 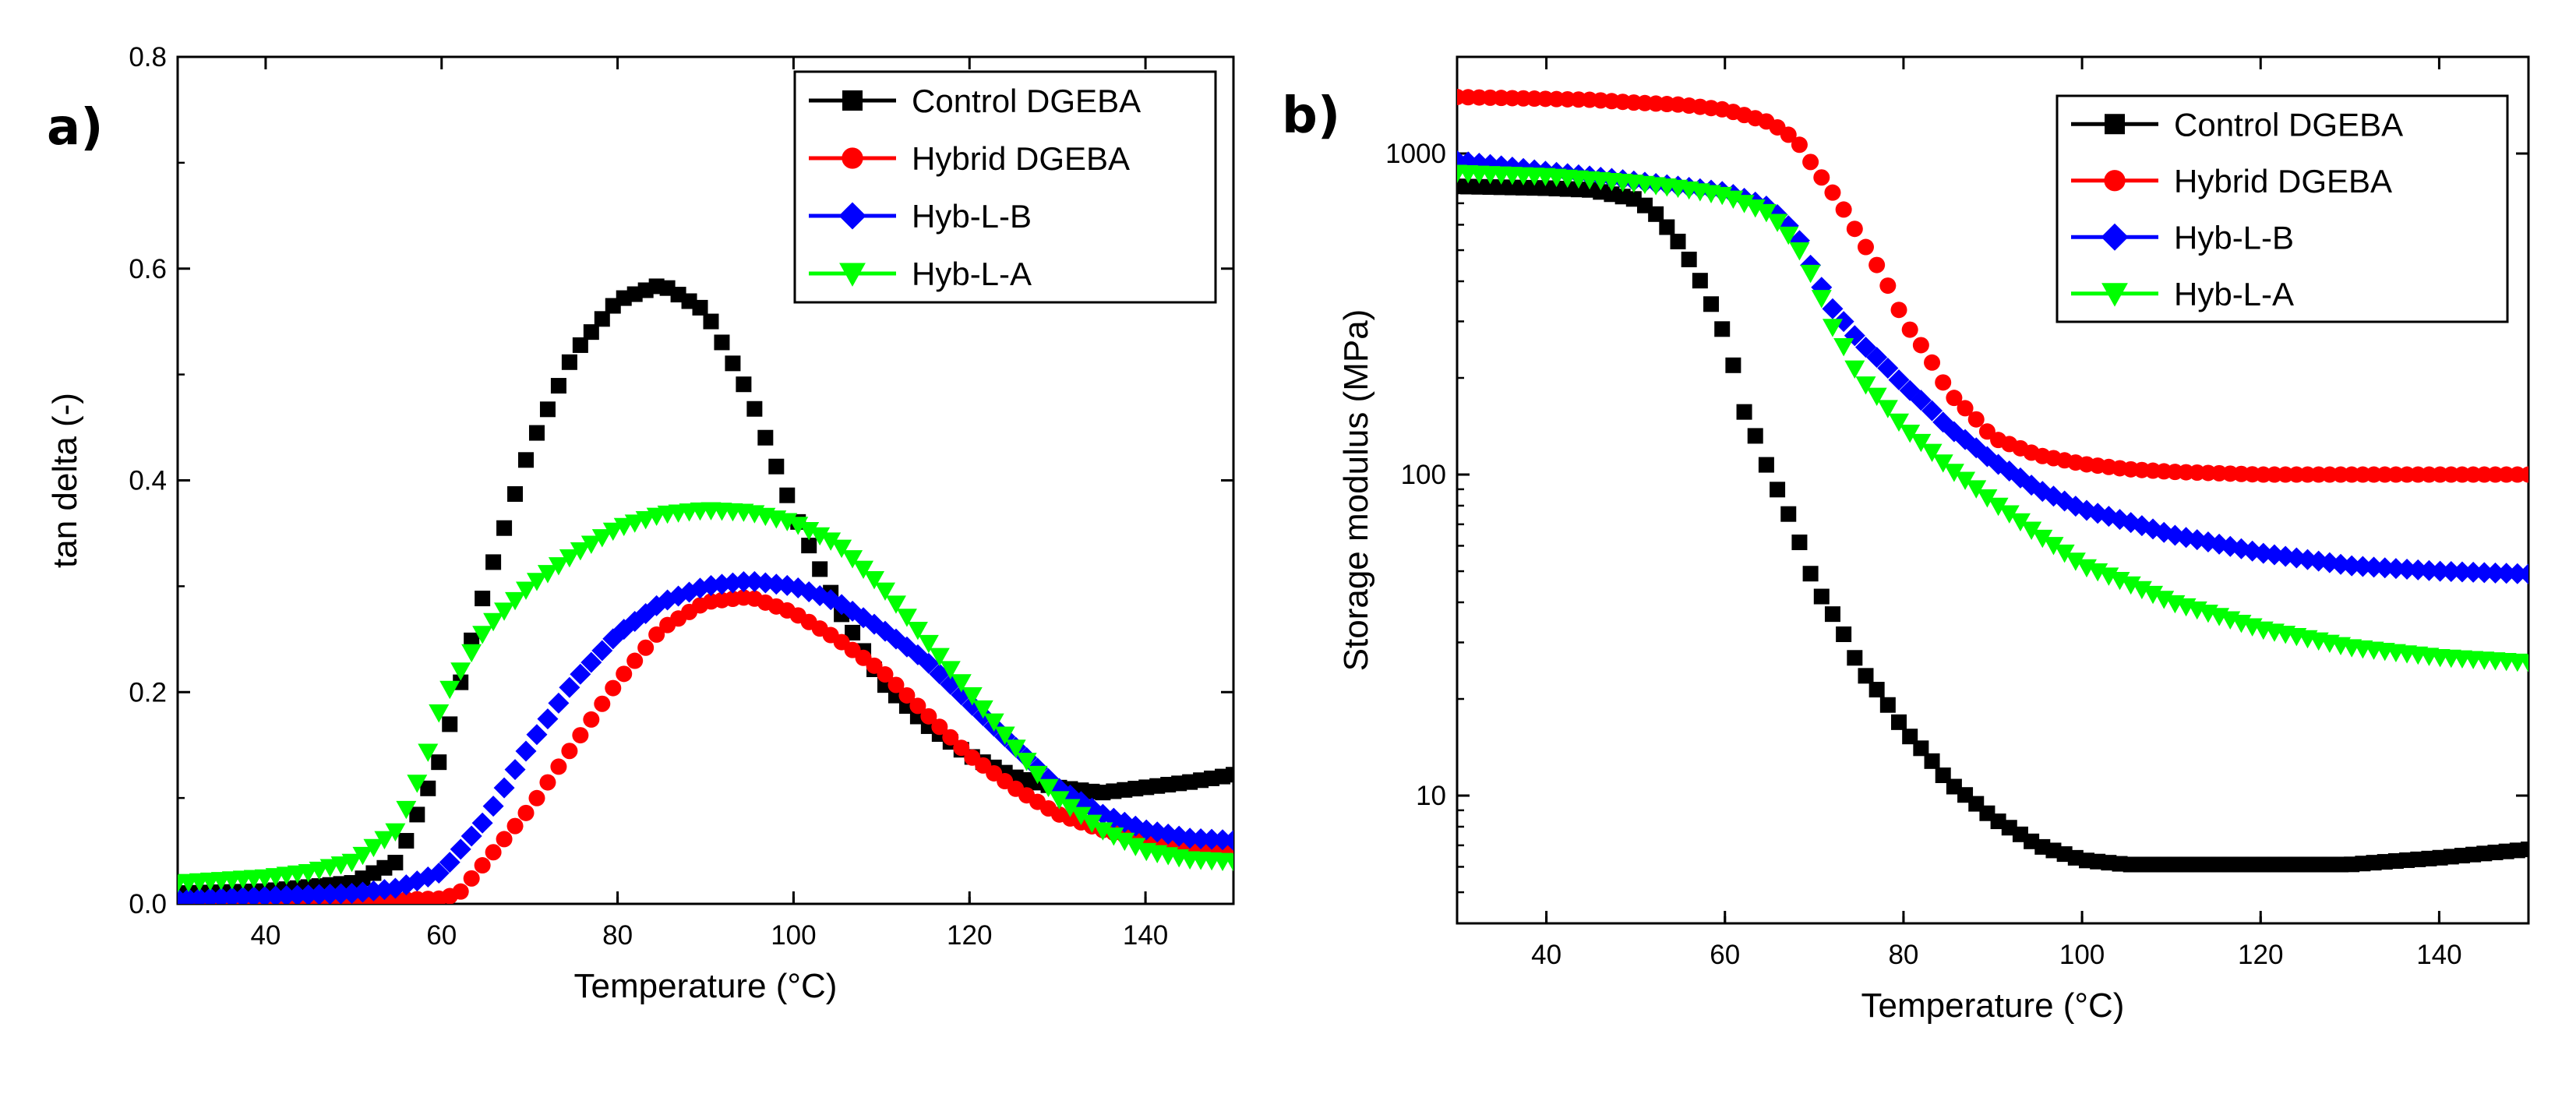 What do you see at coordinates (2282, 208) in the screenshot?
I see `legend-box` at bounding box center [2282, 208].